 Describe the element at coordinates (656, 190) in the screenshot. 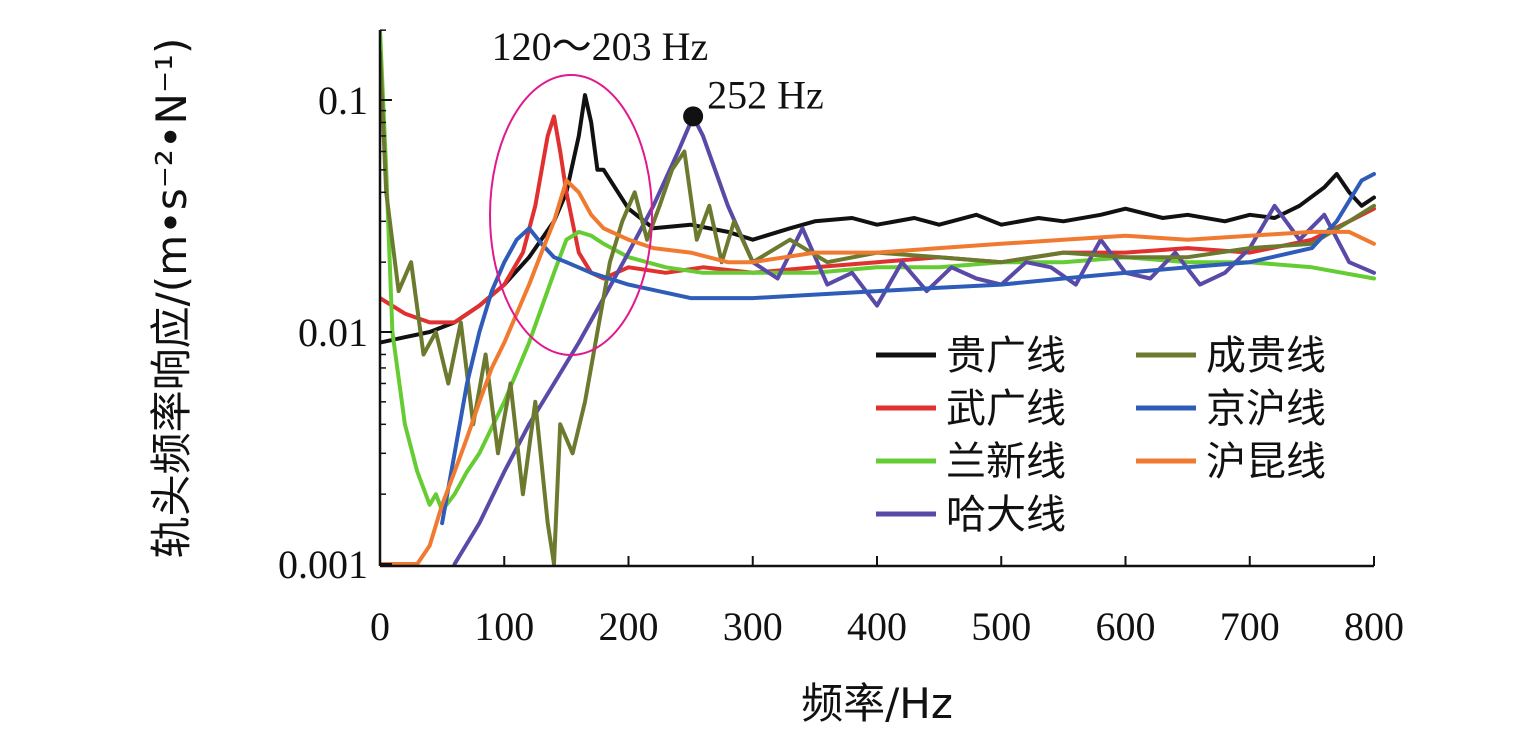

I see `annotation-layer: 120～203 Hz 252 Hz` at that location.